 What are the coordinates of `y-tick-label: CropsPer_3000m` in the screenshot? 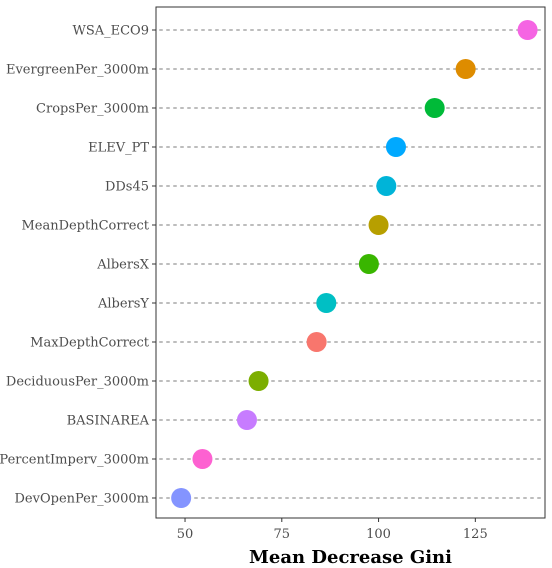 It's located at (92, 109).